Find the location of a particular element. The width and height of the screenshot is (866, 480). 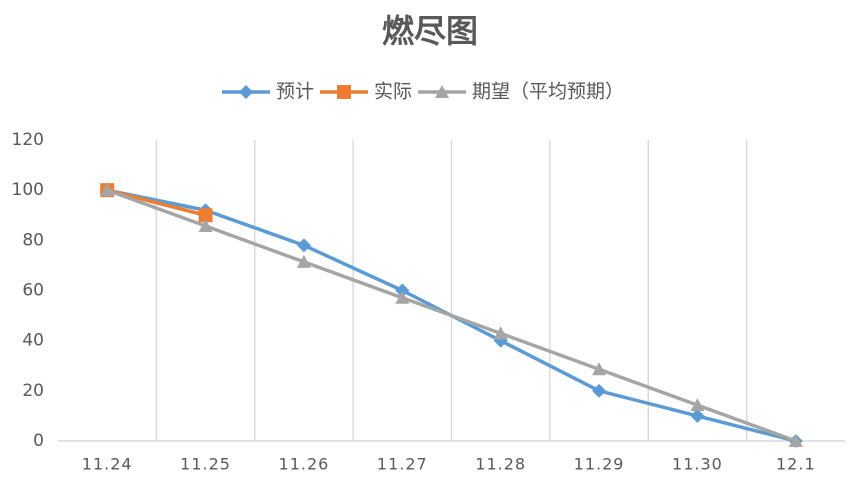

y-tick-label: 60 is located at coordinates (33, 291).